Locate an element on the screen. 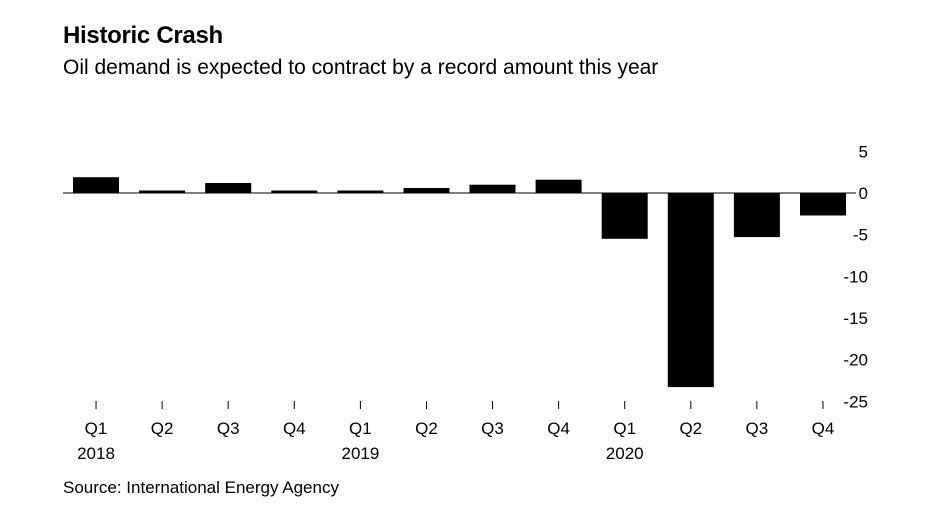 The height and width of the screenshot is (527, 929). y-tick-label: -5 is located at coordinates (860, 235).